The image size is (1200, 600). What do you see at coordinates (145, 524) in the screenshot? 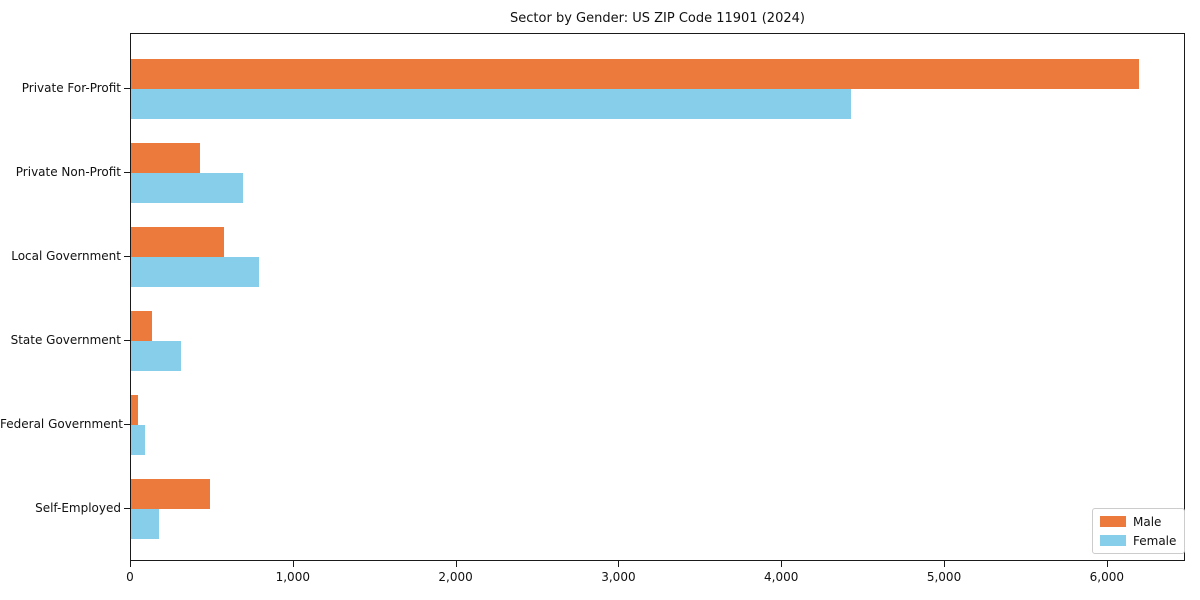
I see `bar-female-self-employed` at bounding box center [145, 524].